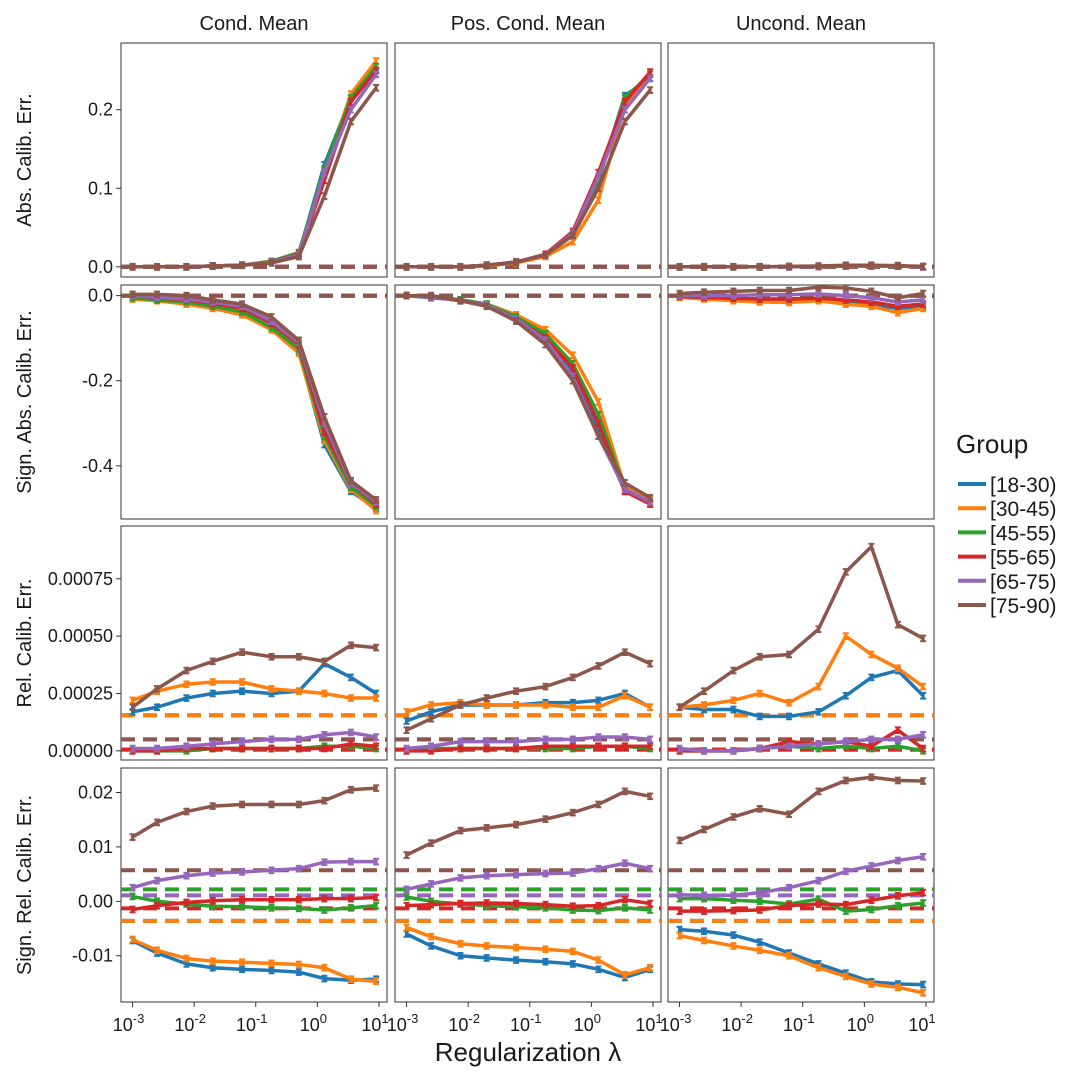 Image resolution: width=1080 pixels, height=1080 pixels. Describe the element at coordinates (528, 24) in the screenshot. I see `column-title: Pos. Cond. Mean` at that location.